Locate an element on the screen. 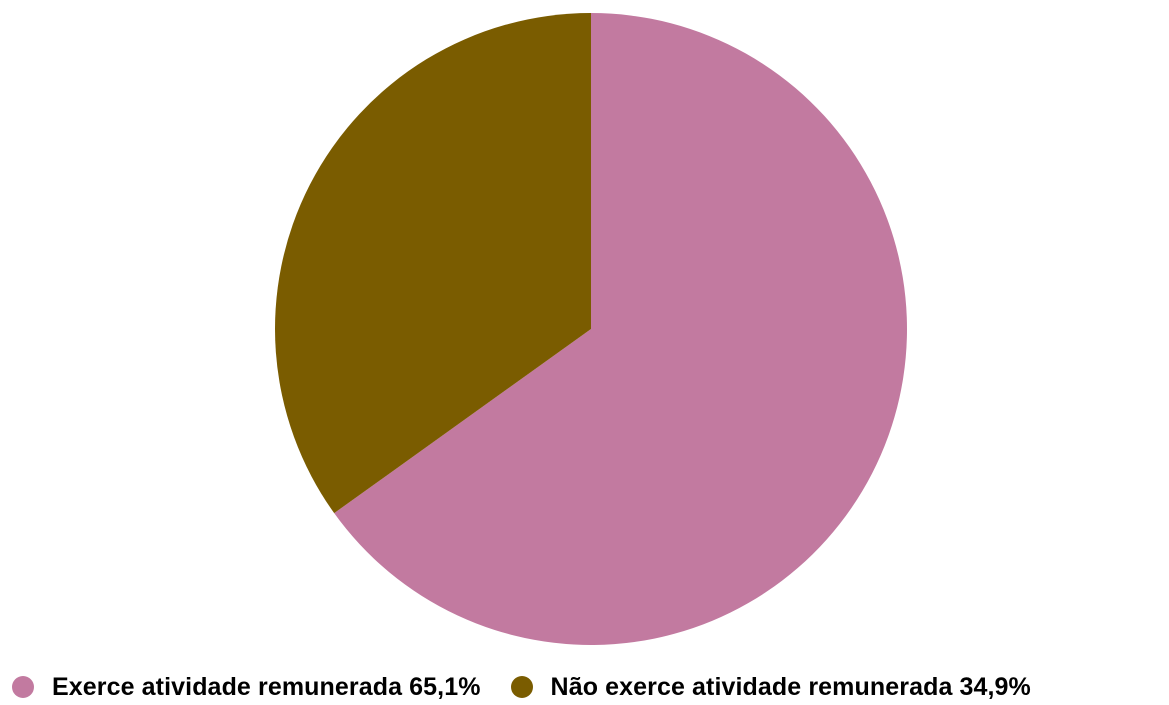 This screenshot has width=1169, height=705. legend-value-nao-exerce: 34,9% is located at coordinates (995, 687).